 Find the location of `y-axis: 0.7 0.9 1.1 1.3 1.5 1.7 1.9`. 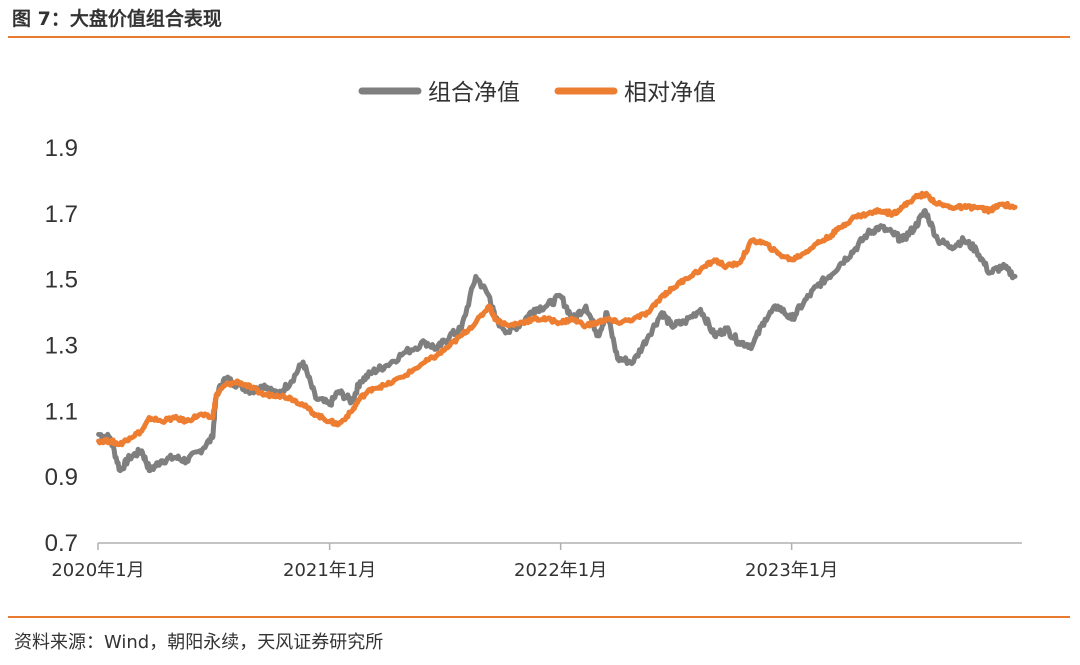

y-axis: 0.7 0.9 1.1 1.3 1.5 1.7 1.9 is located at coordinates (61, 346).